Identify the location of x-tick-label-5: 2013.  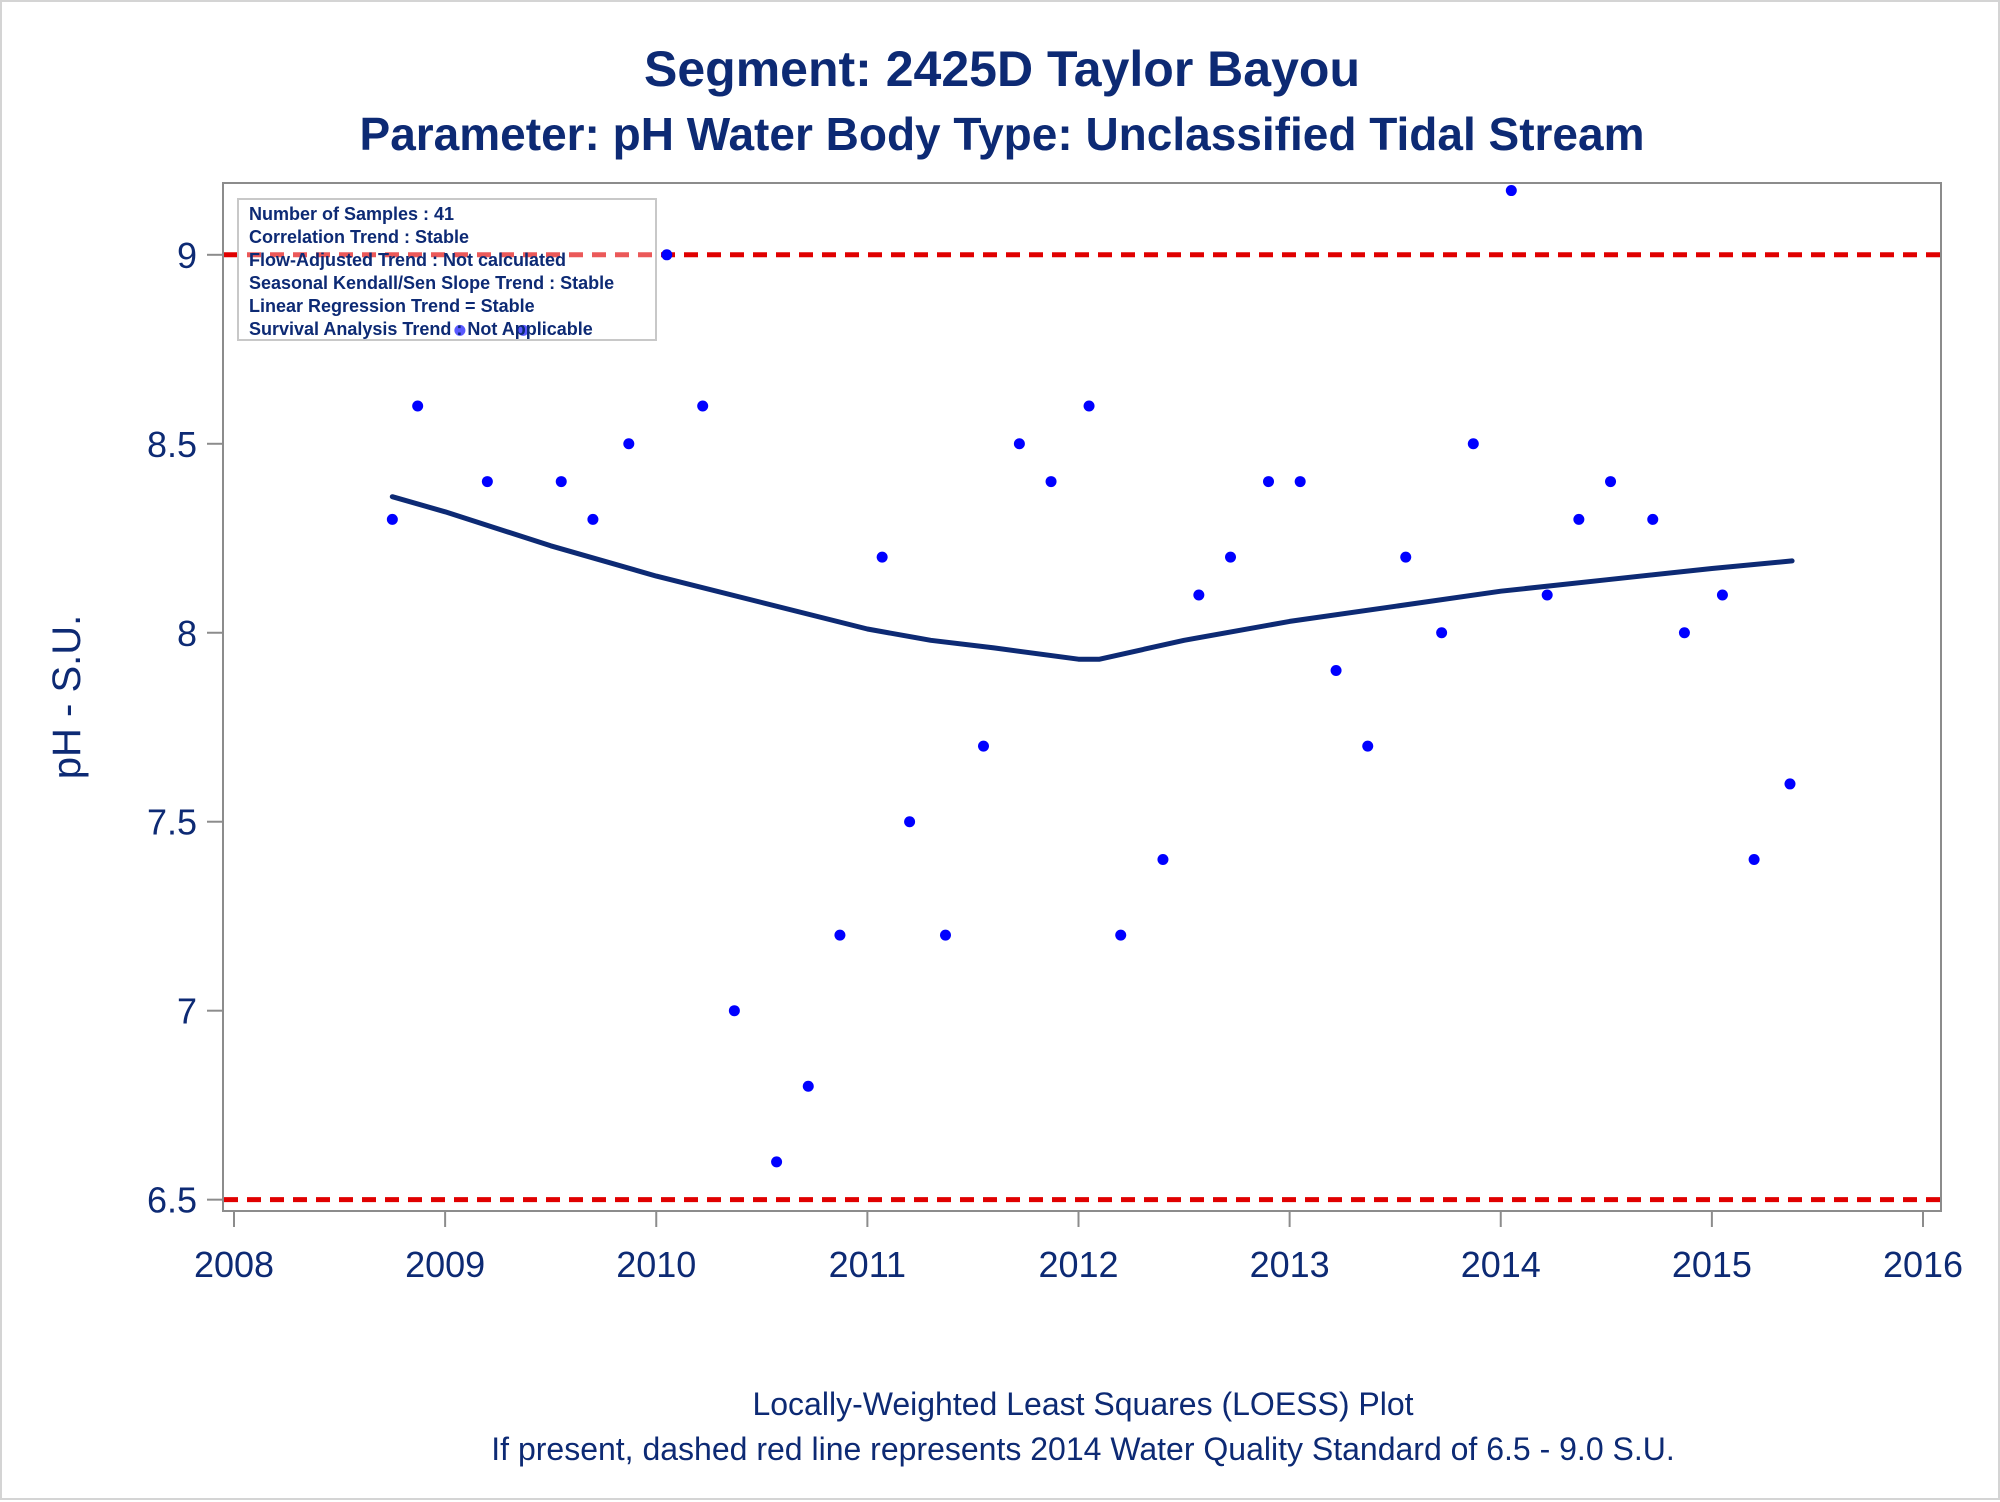
(1290, 1264).